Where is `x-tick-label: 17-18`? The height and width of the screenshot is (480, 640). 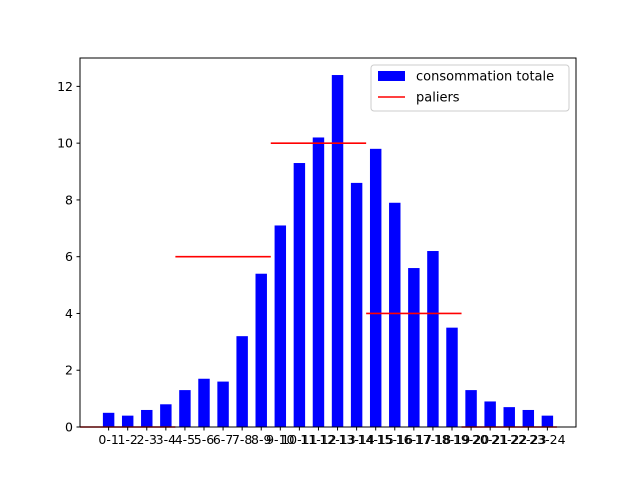
x-tick-label: 17-18 is located at coordinates (433, 439).